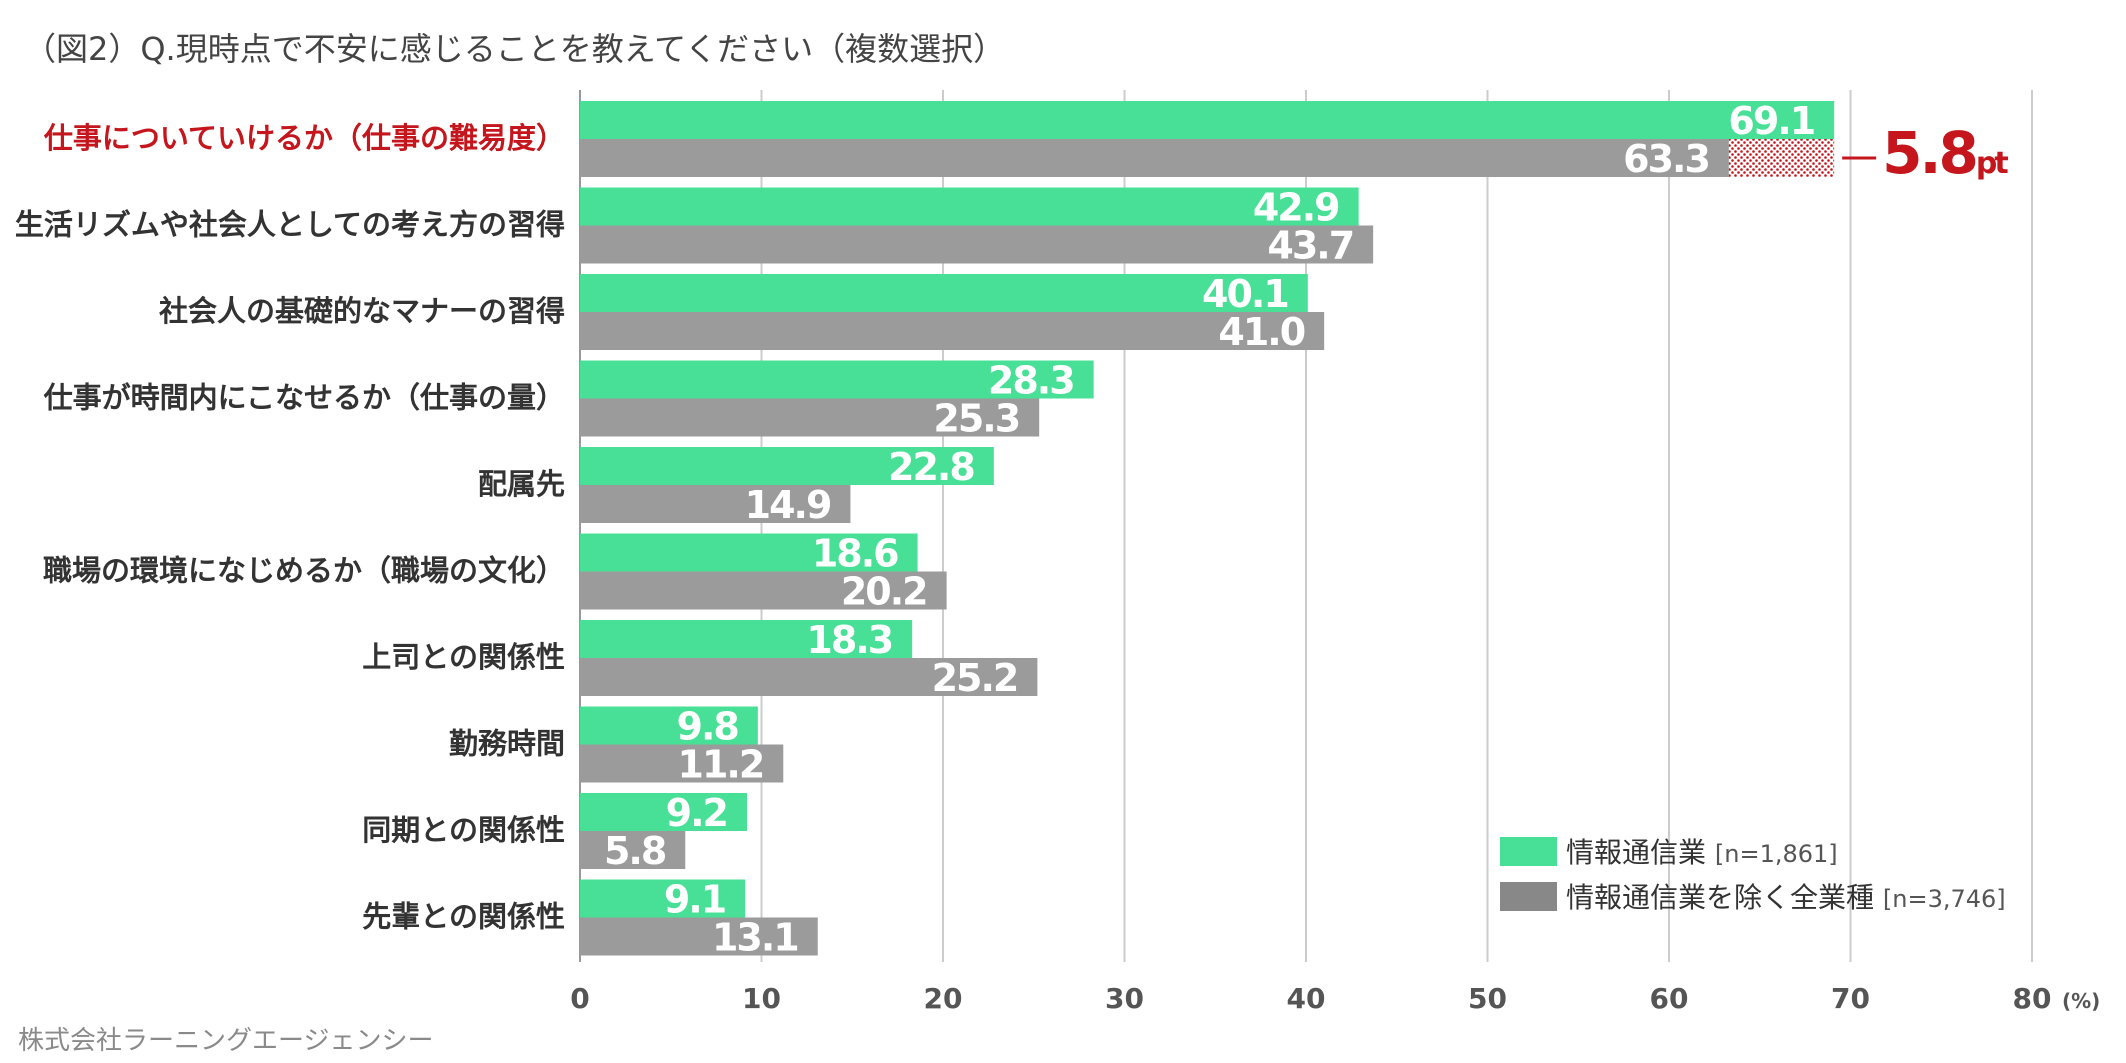  I want to click on credit-text: 株式会社ラーニングエージェンシー, so click(226, 1041).